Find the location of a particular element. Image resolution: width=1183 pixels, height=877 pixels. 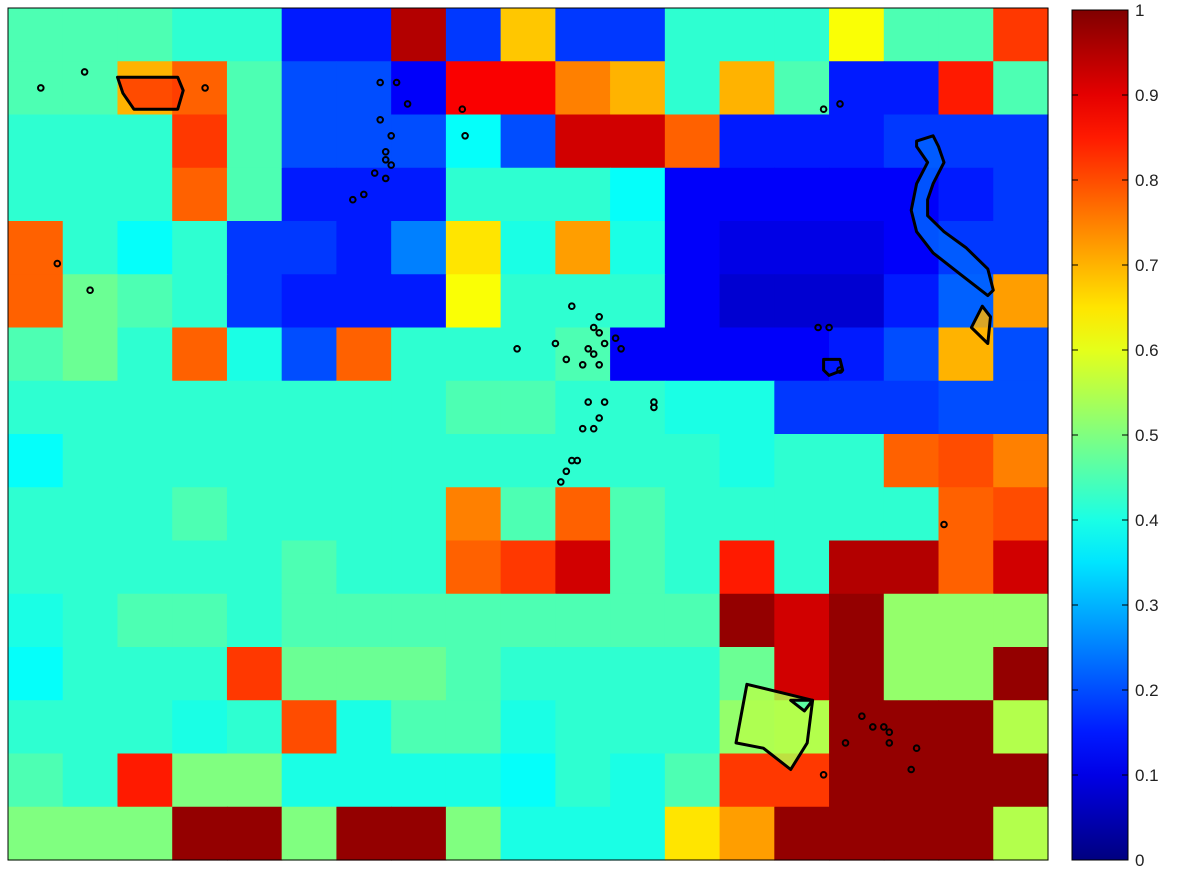

region-outline is located at coordinates (952, 216).